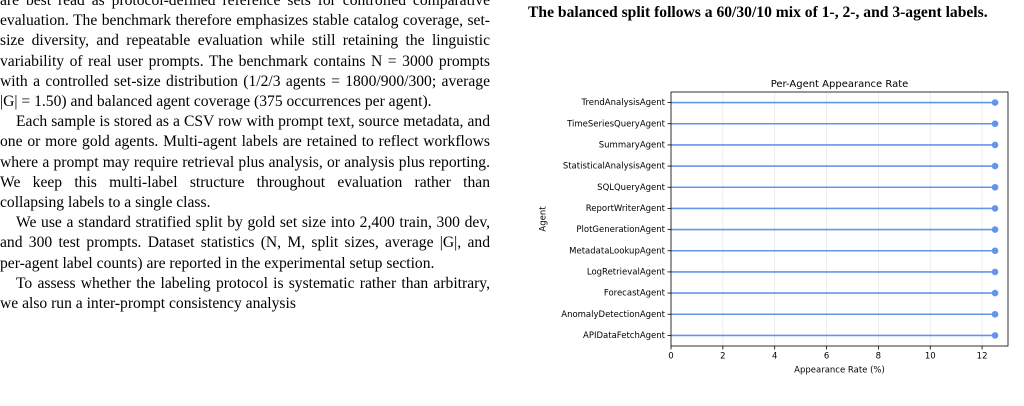 The height and width of the screenshot is (406, 1024). Describe the element at coordinates (635, 294) in the screenshot. I see `y-tick-label: ForecastAgent` at that location.